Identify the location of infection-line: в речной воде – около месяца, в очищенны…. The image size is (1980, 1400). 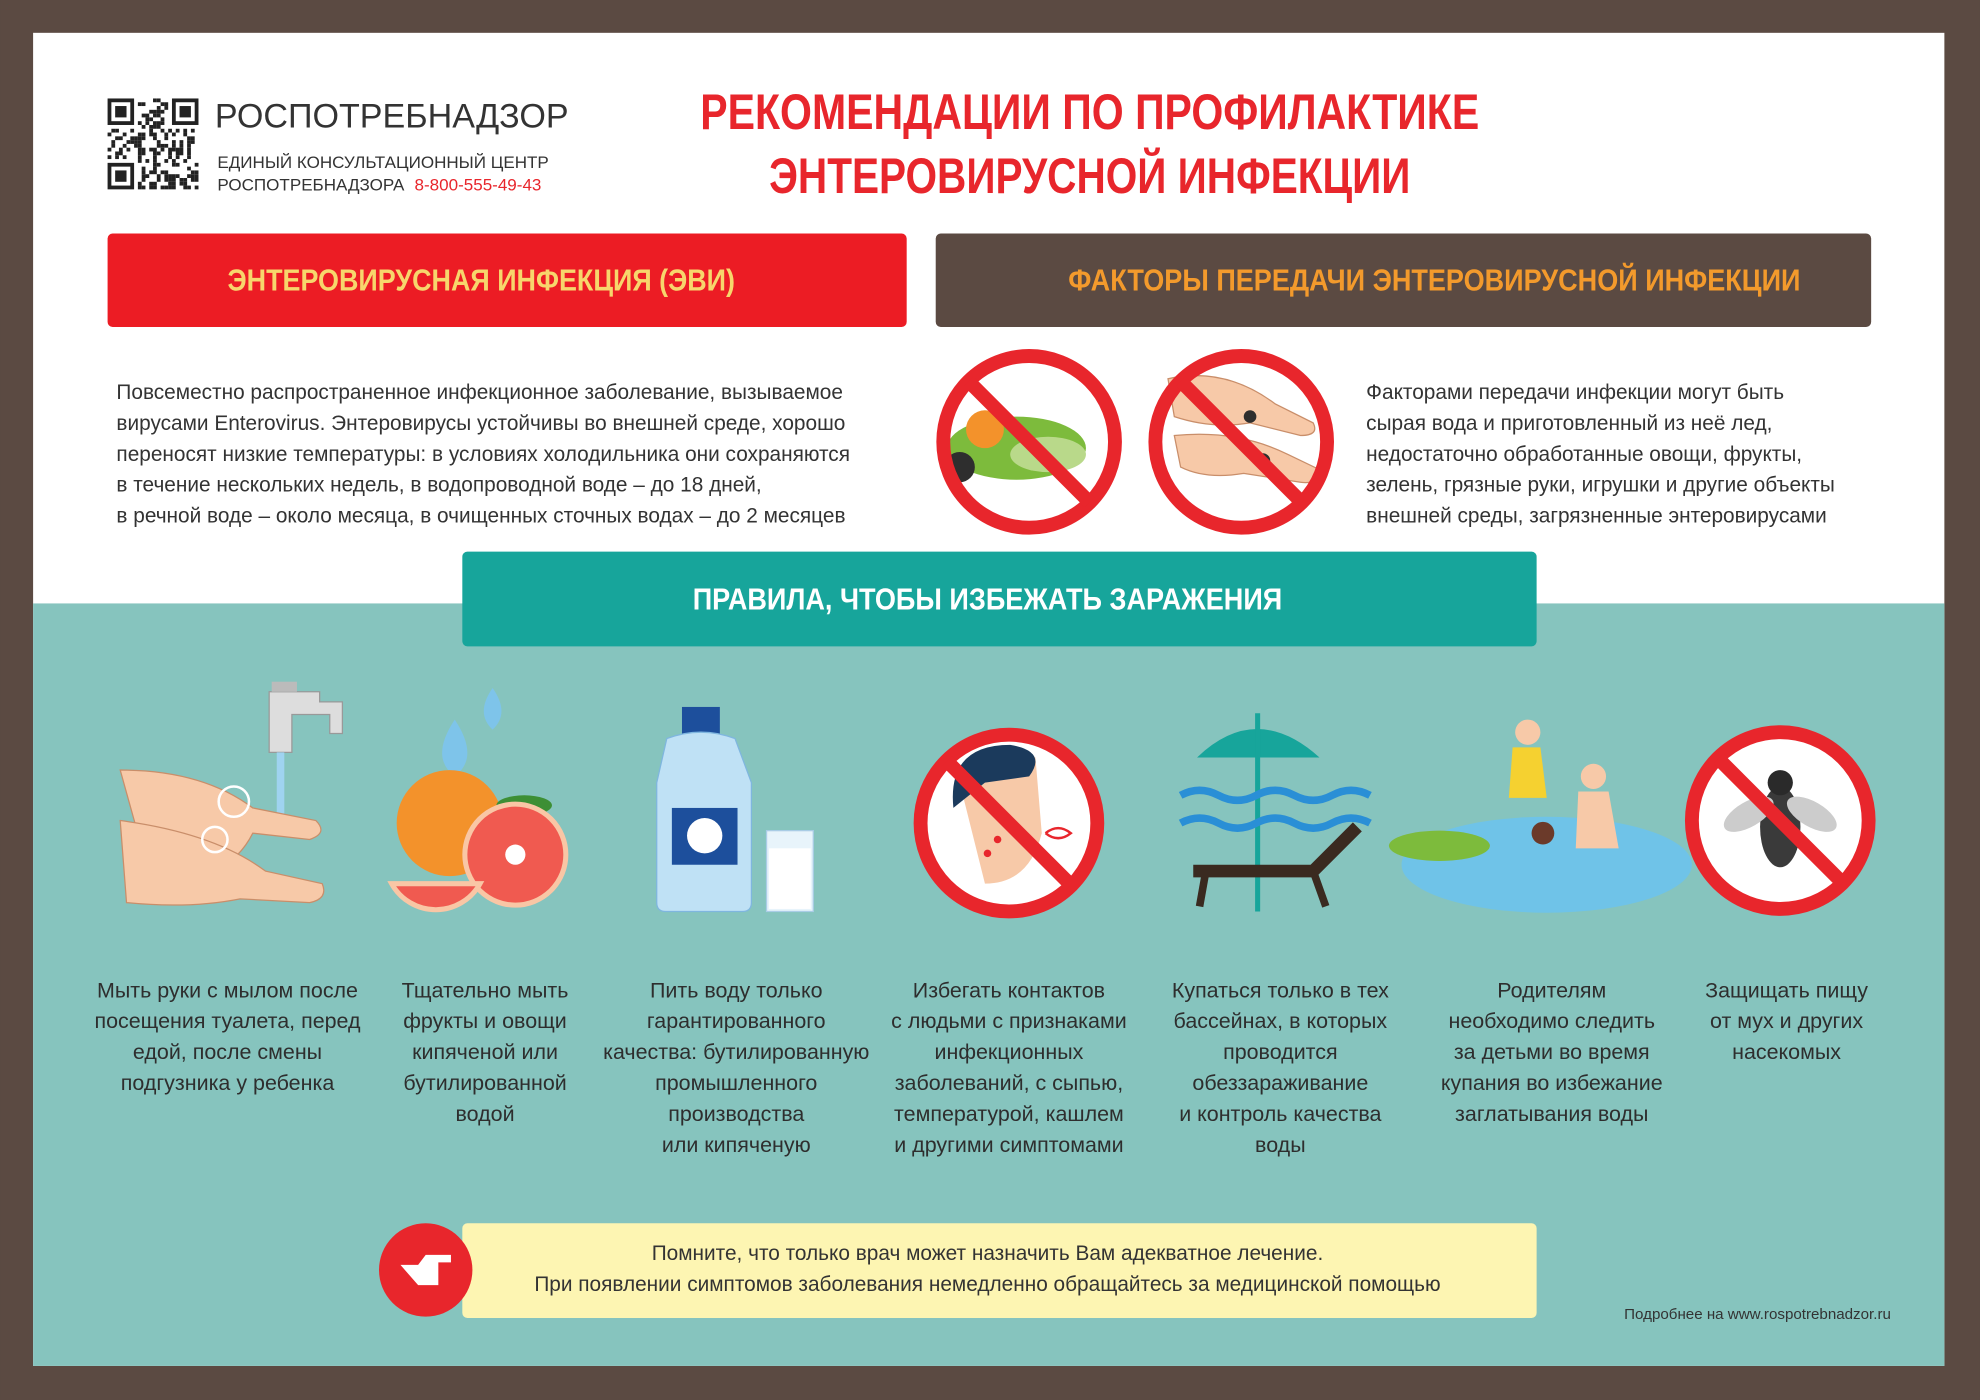
(480, 516).